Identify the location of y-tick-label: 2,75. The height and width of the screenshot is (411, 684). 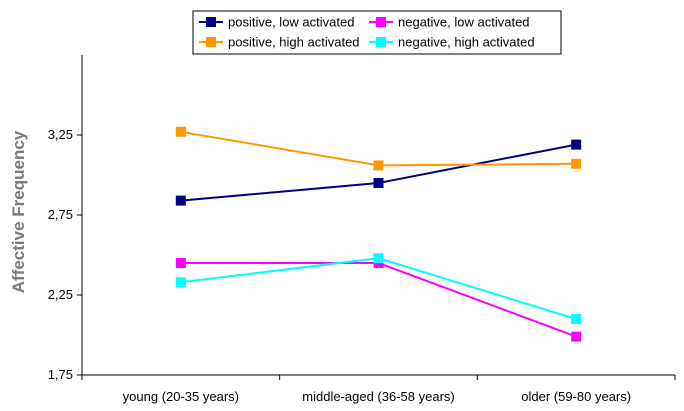
(60, 214).